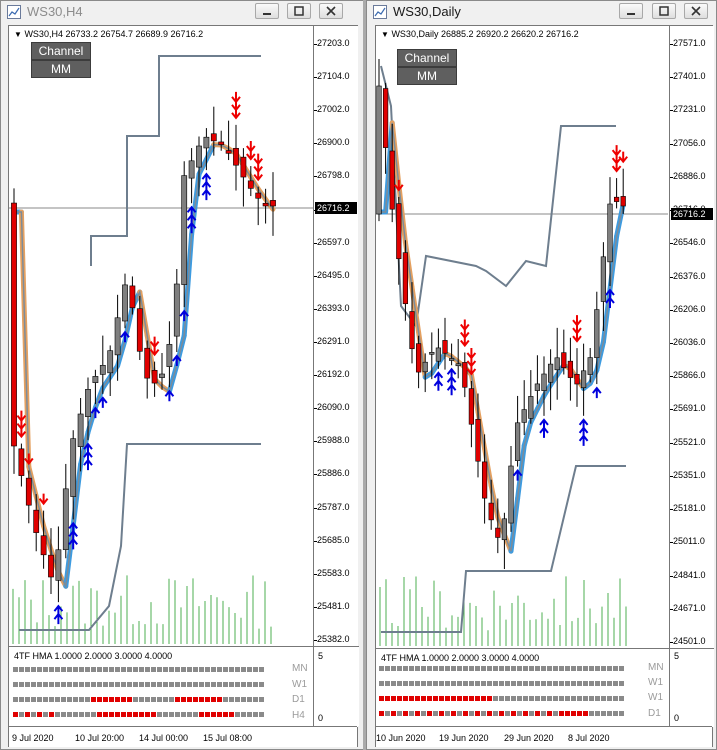 Image resolution: width=717 pixels, height=750 pixels. What do you see at coordinates (464, 738) in the screenshot?
I see `date-label: 19 Jun 2020` at bounding box center [464, 738].